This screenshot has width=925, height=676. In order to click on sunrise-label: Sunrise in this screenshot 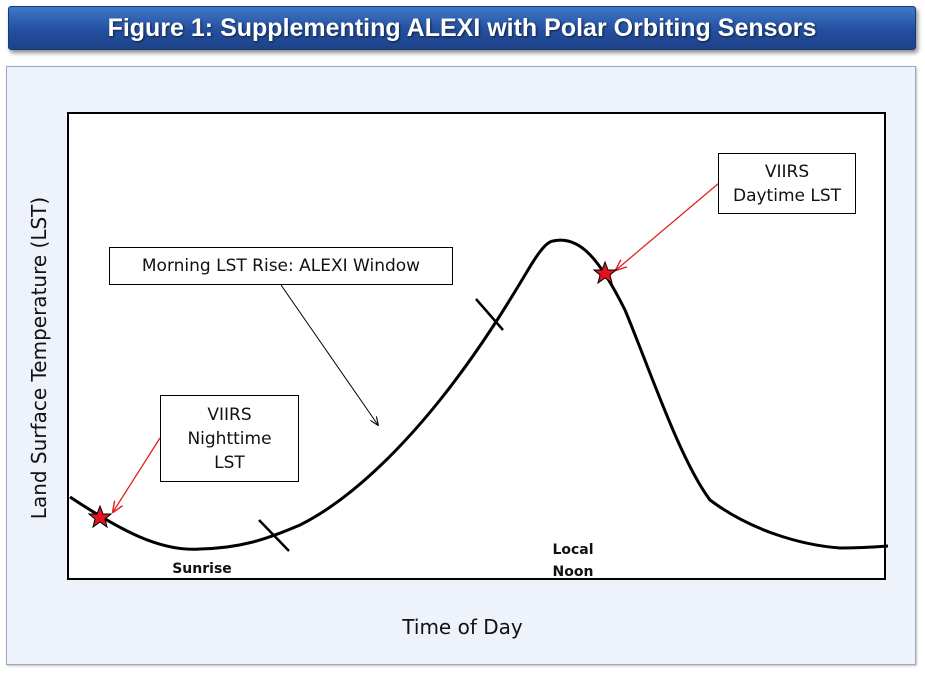, I will do `click(202, 569)`.